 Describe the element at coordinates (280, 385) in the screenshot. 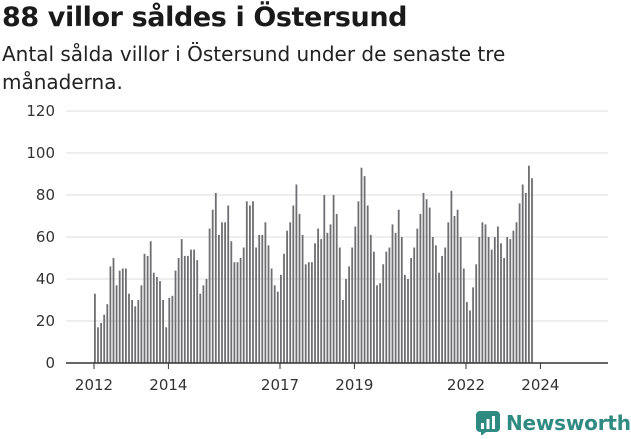

I see `x-tick-label: 2017` at that location.